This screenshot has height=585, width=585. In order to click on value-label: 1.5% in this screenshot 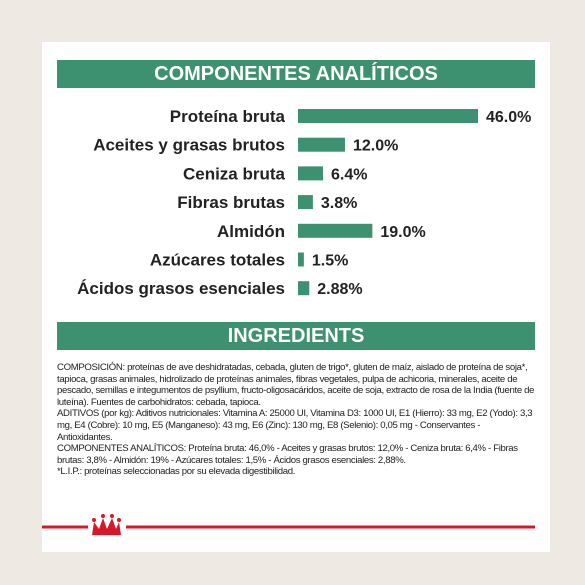, I will do `click(330, 261)`.